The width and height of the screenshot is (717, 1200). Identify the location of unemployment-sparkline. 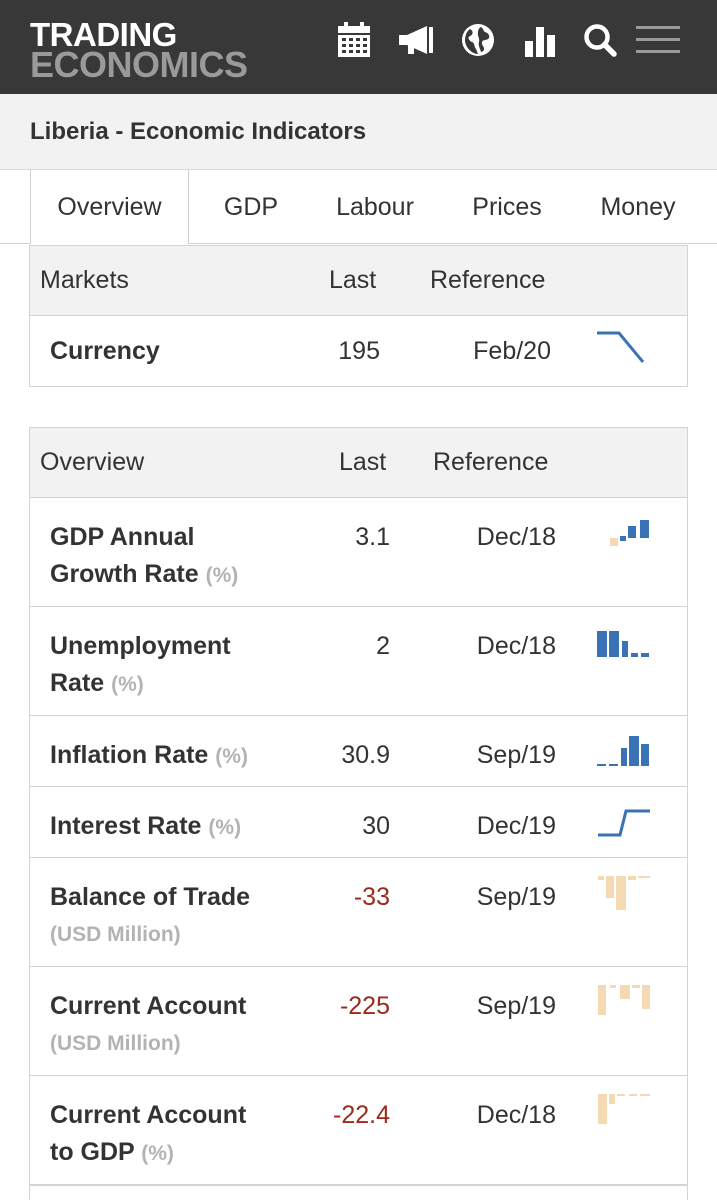
(623, 644).